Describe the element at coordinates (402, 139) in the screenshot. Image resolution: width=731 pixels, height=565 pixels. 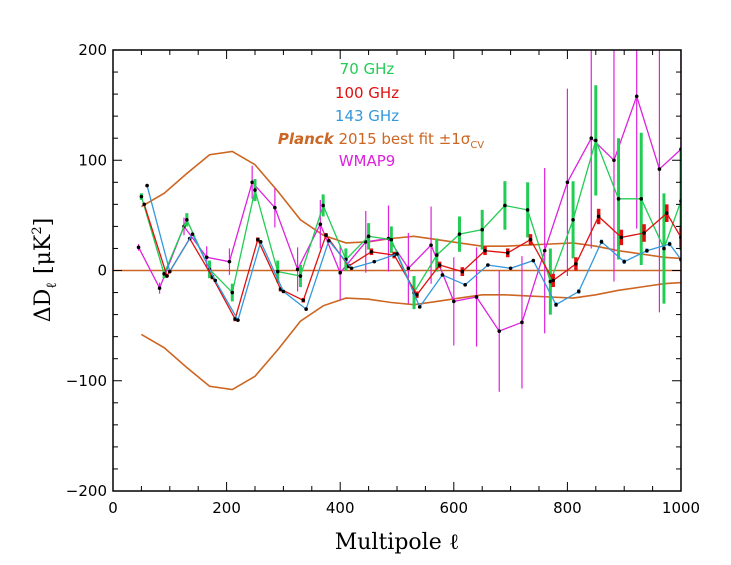
I see `legend-planck-label: 2015 best fit ±1σ` at that location.